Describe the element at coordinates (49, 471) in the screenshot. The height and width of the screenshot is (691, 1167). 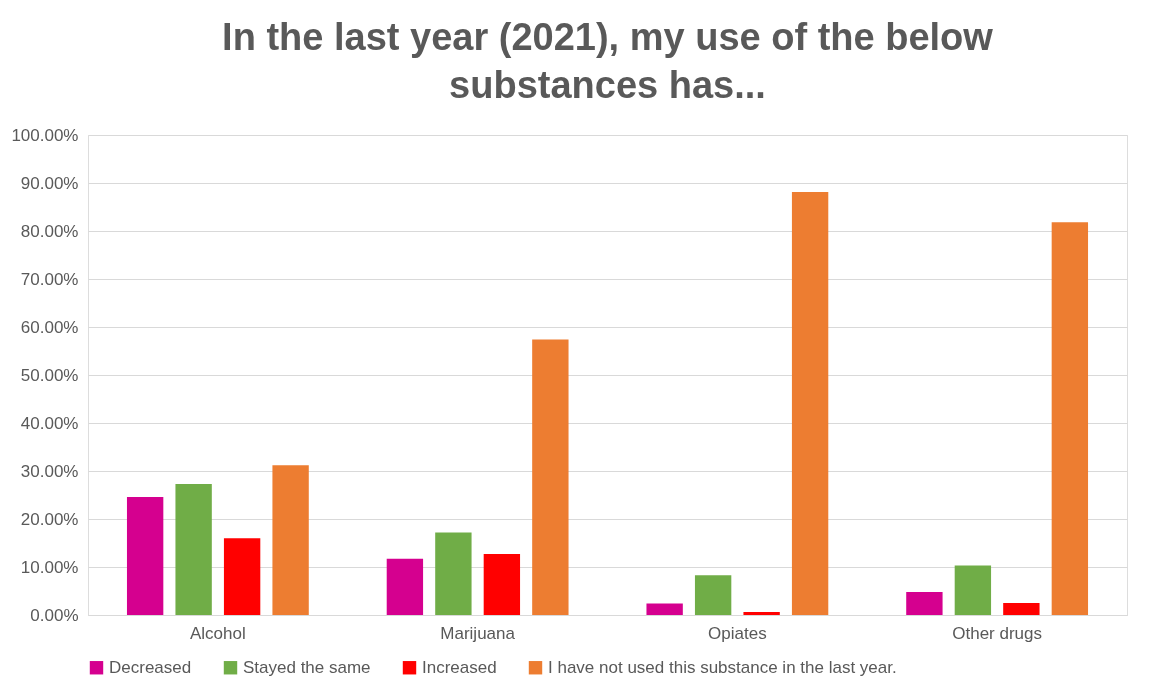
I see `y-tick-label: 30.00%` at that location.